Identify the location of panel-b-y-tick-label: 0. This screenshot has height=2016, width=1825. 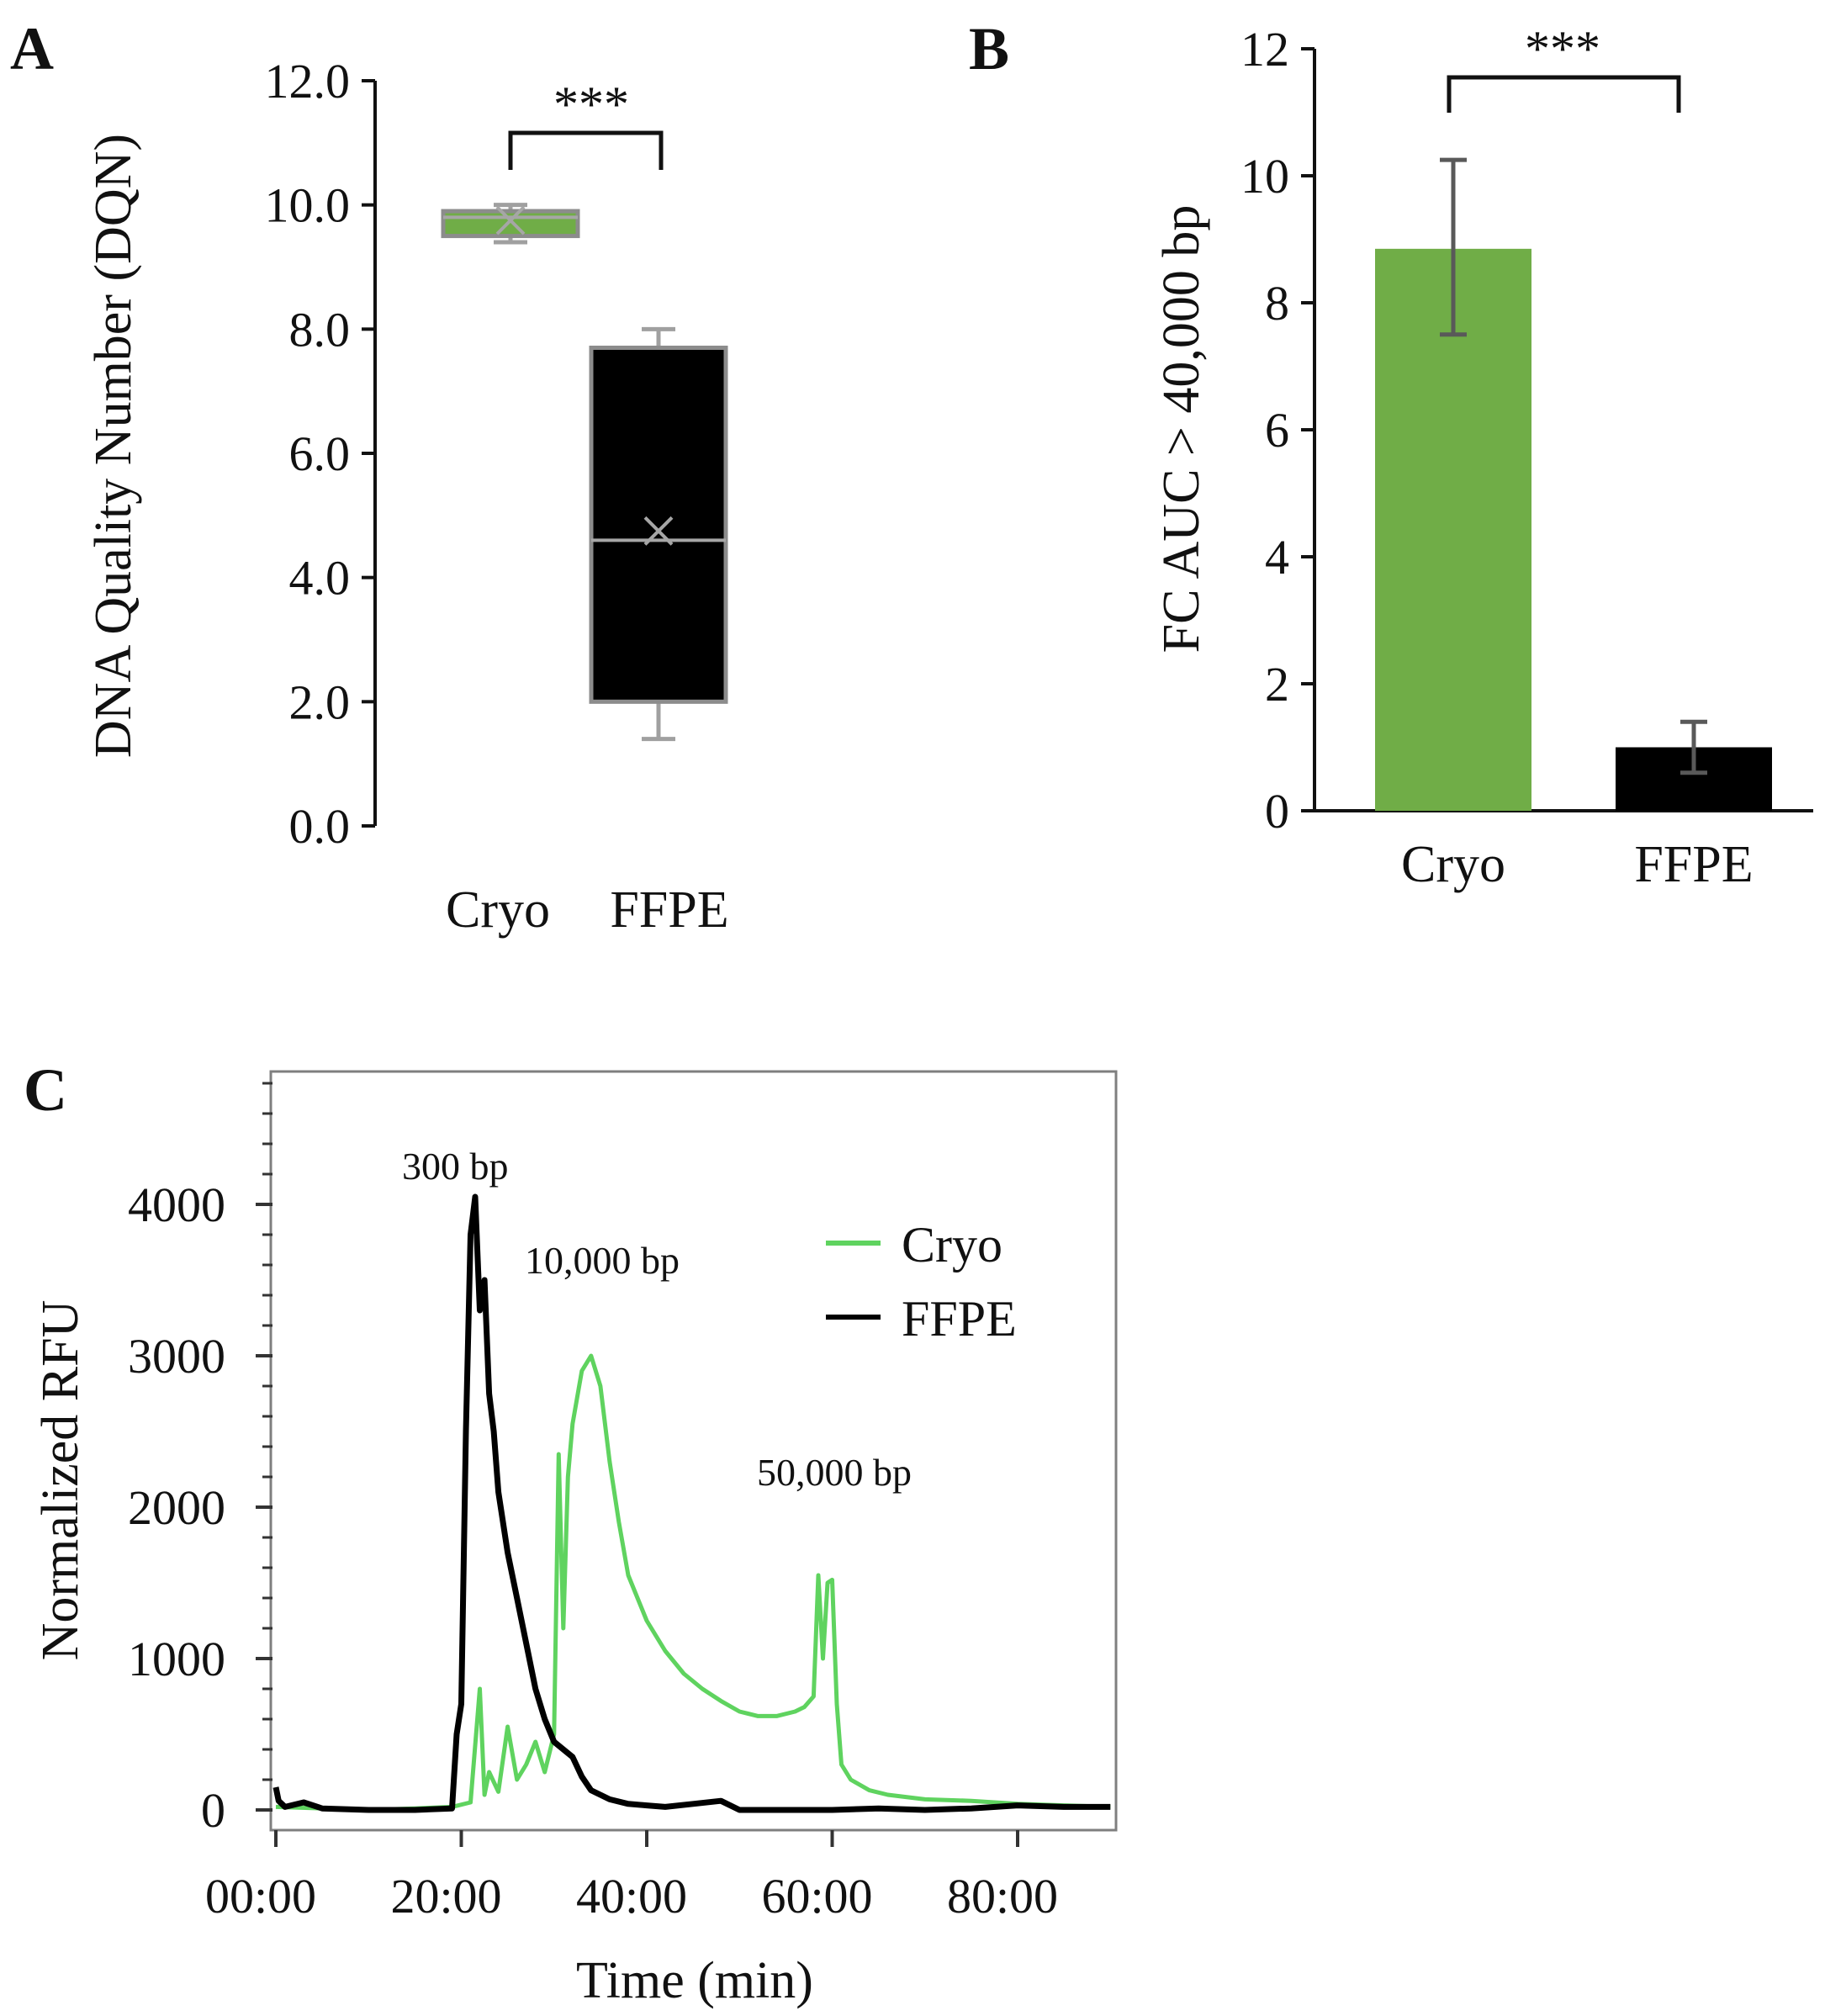
(1277, 811).